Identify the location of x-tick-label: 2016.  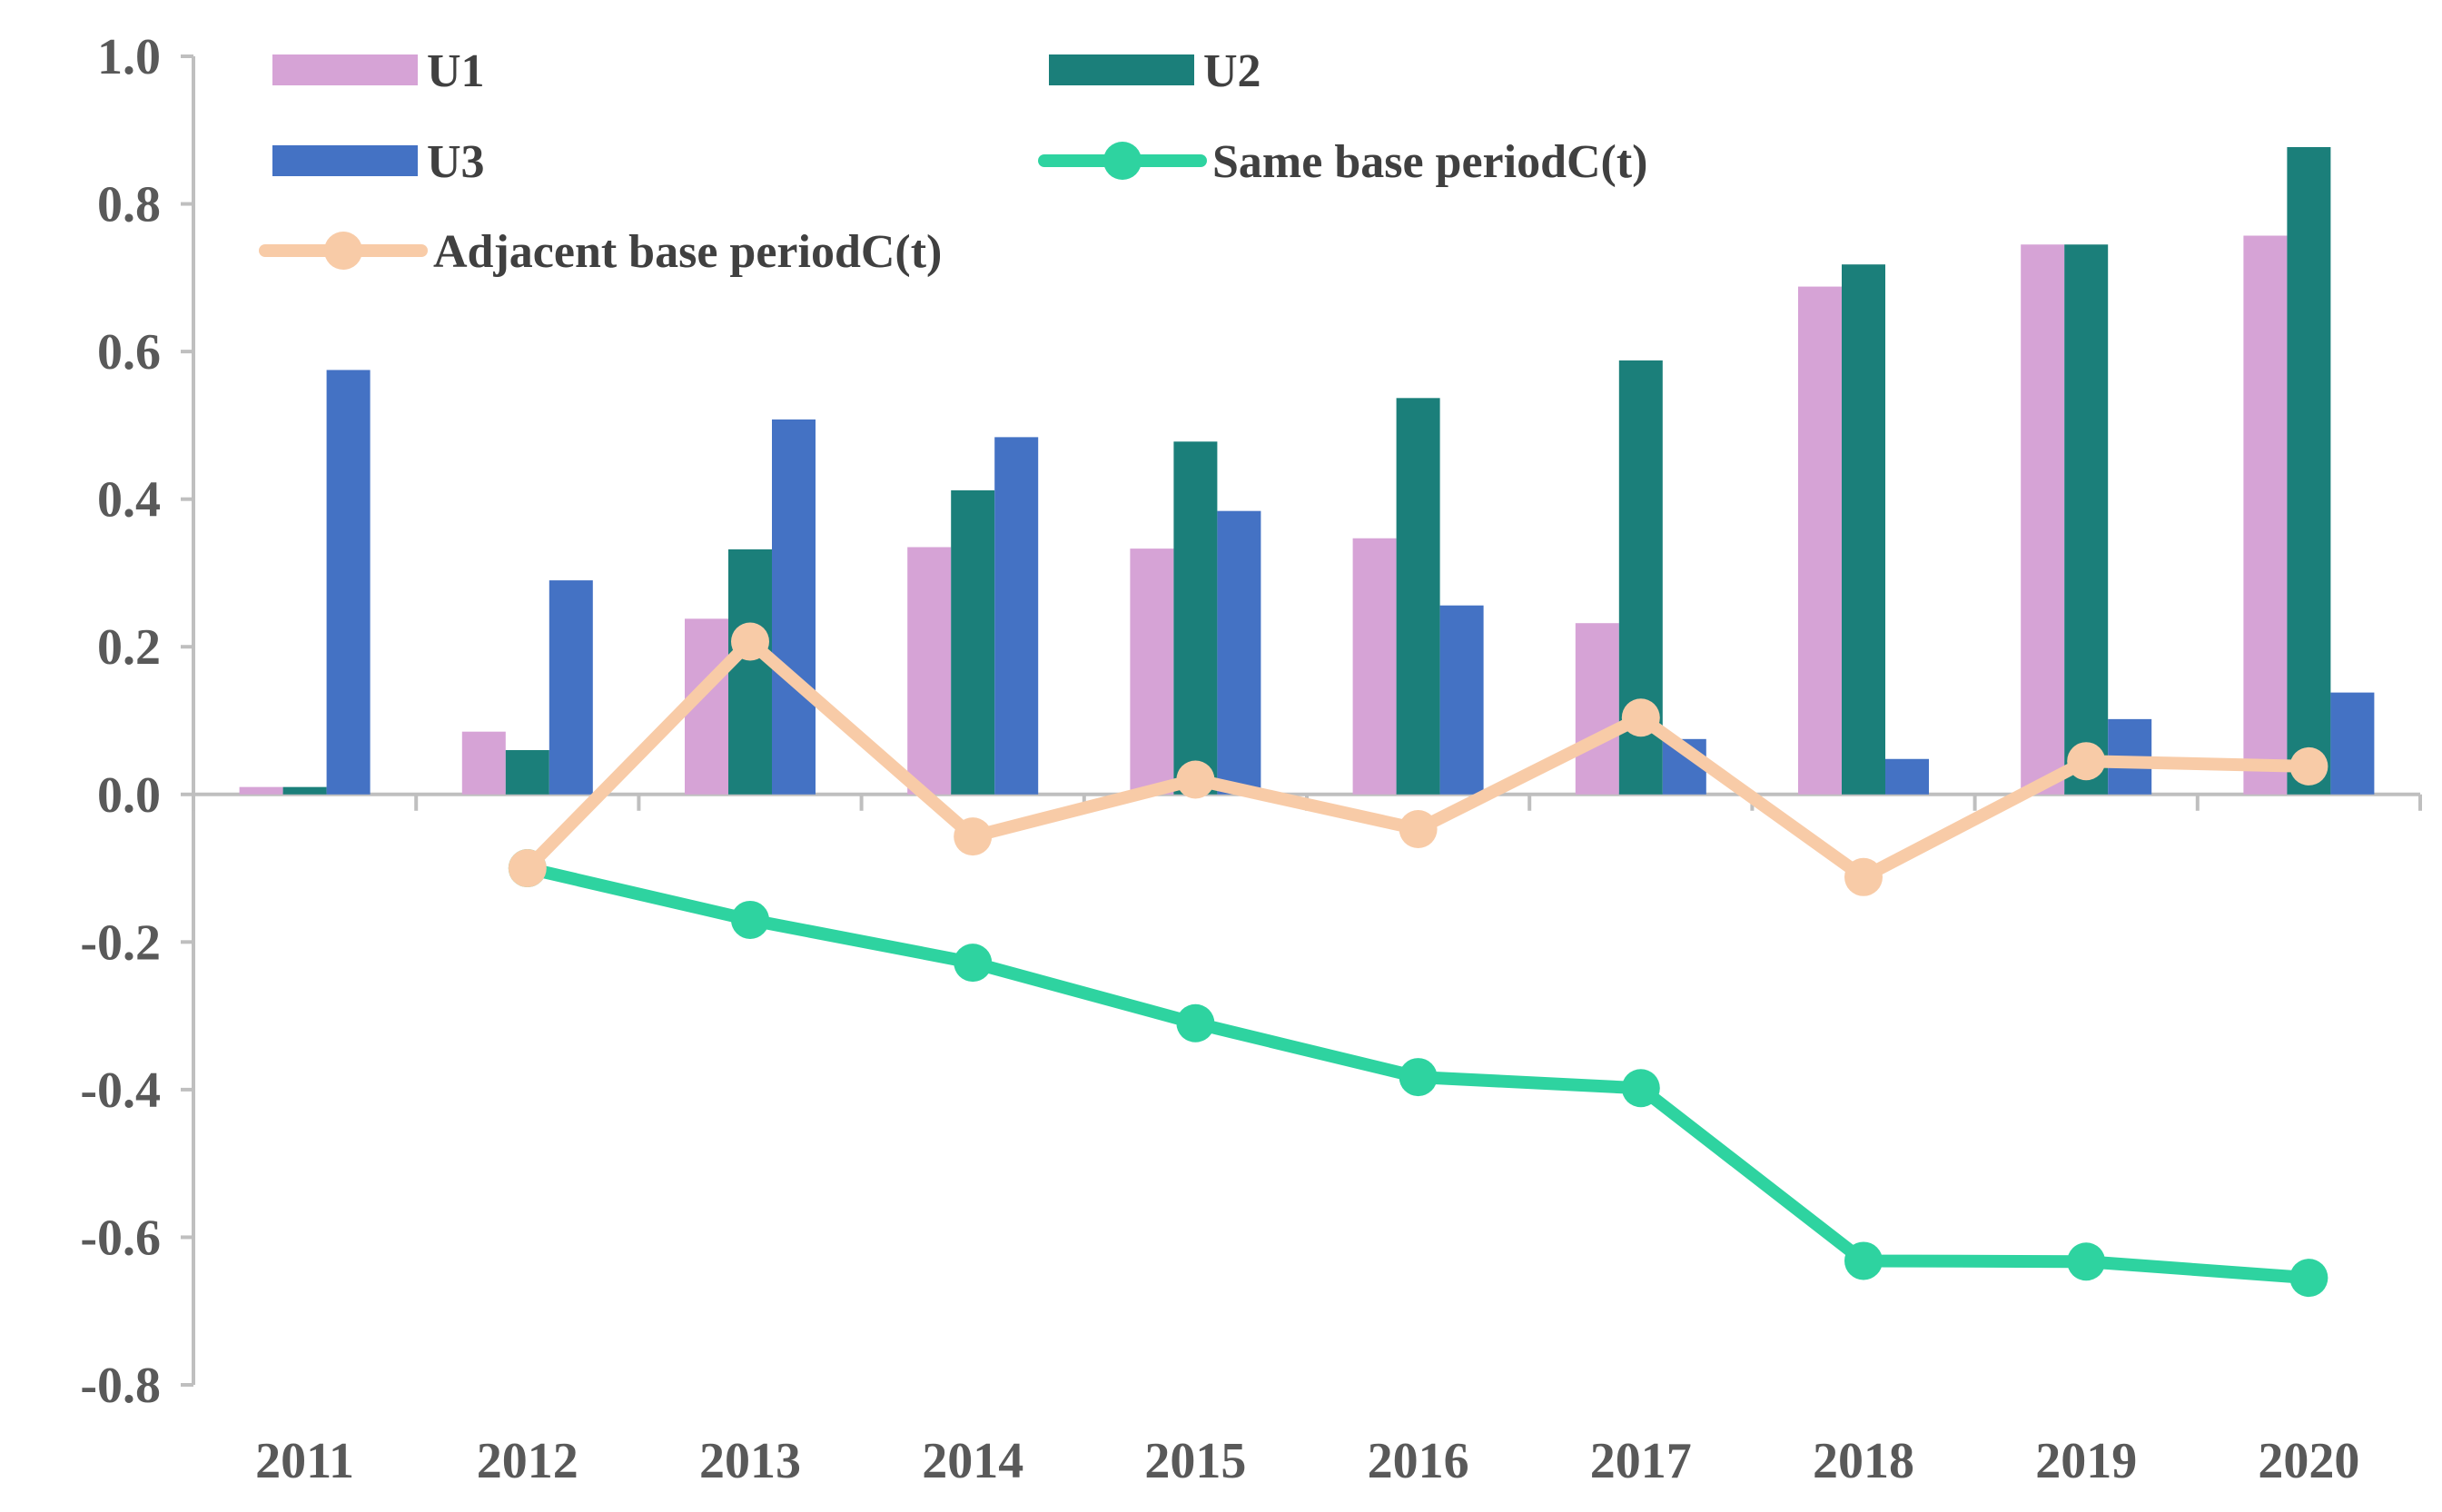
(1418, 1461).